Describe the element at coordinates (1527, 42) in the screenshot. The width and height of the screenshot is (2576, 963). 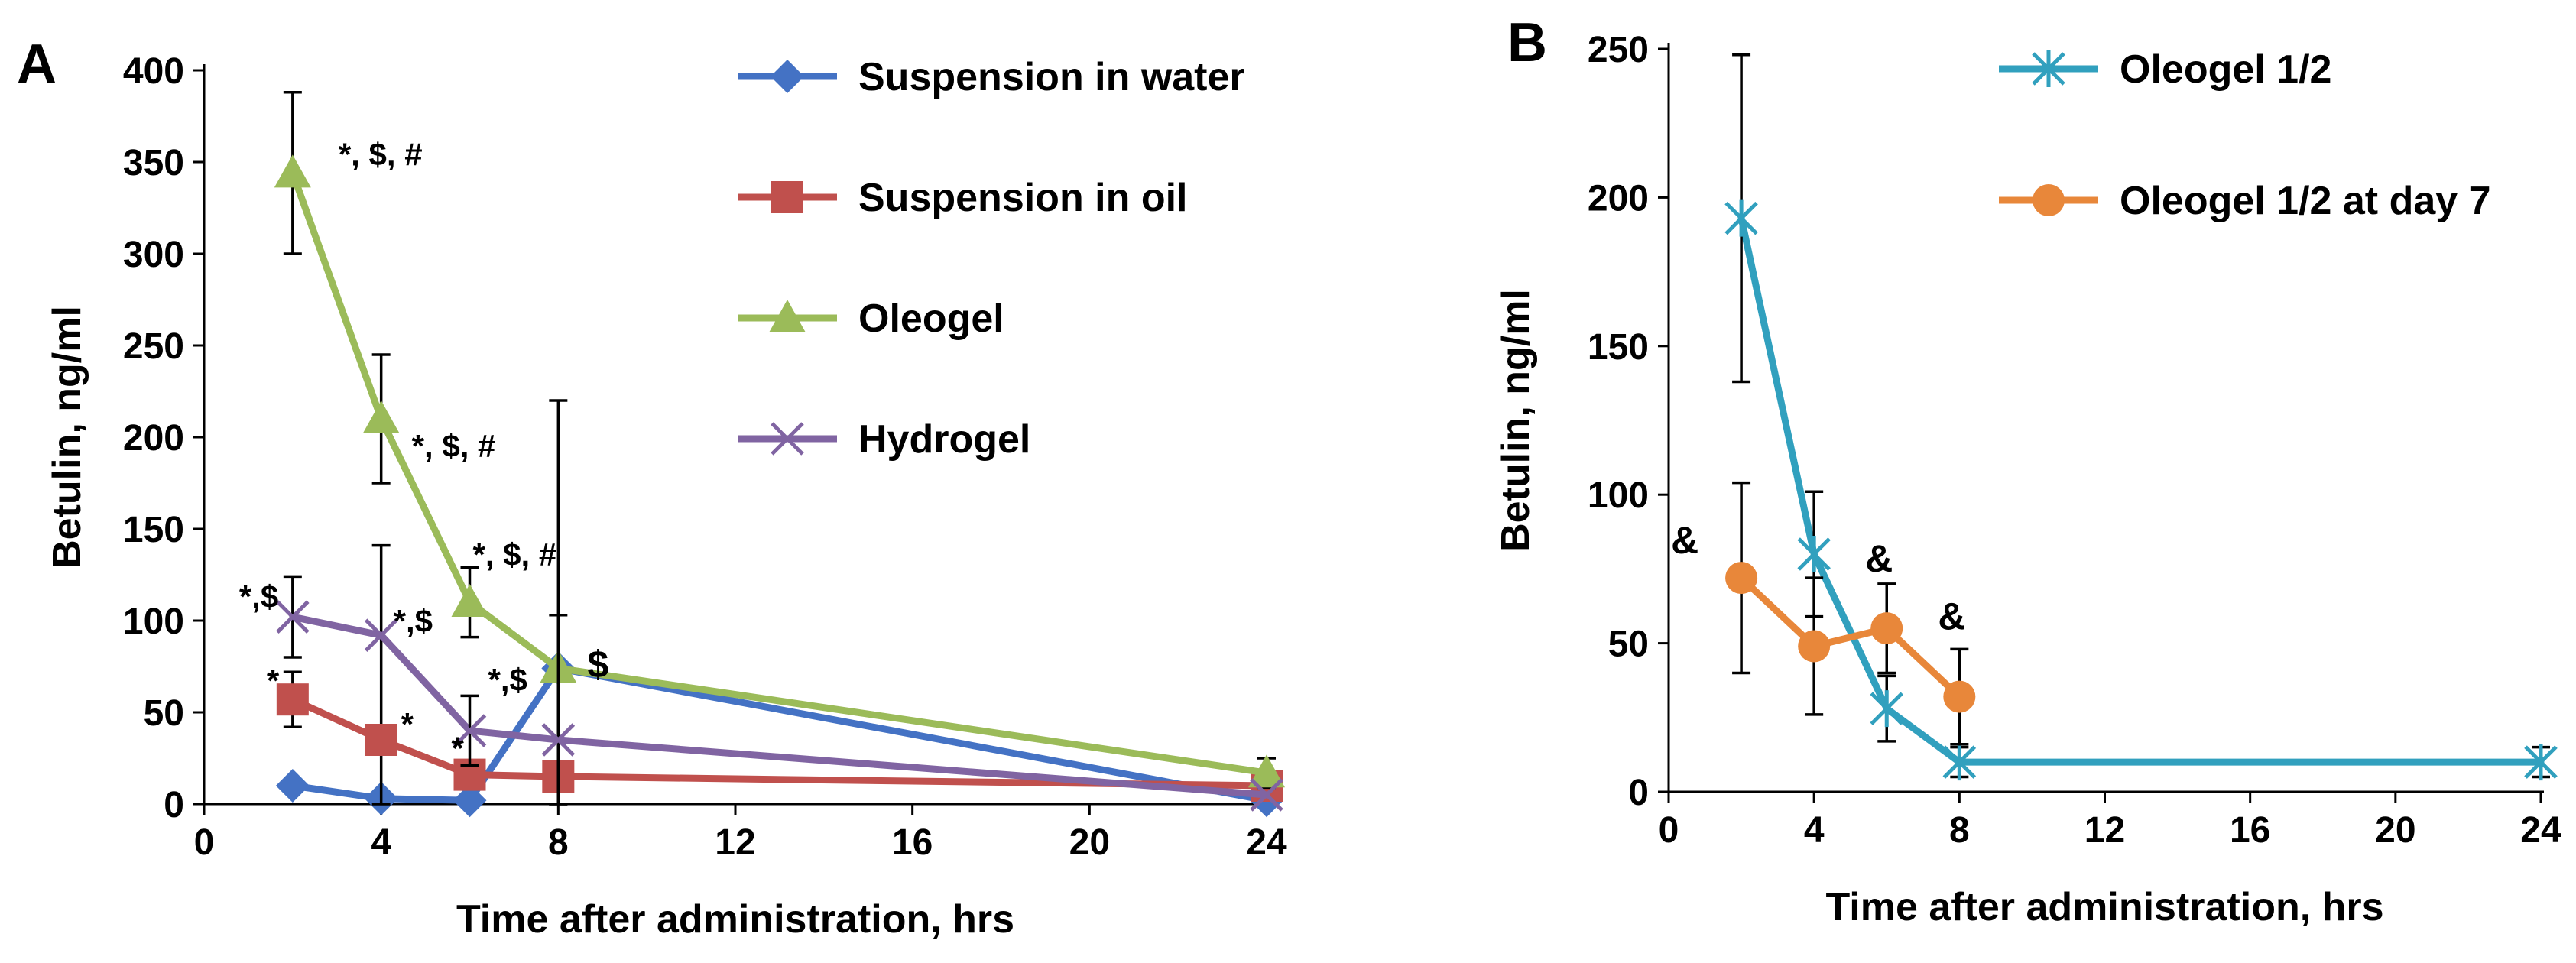
I see `panel-label: B` at that location.